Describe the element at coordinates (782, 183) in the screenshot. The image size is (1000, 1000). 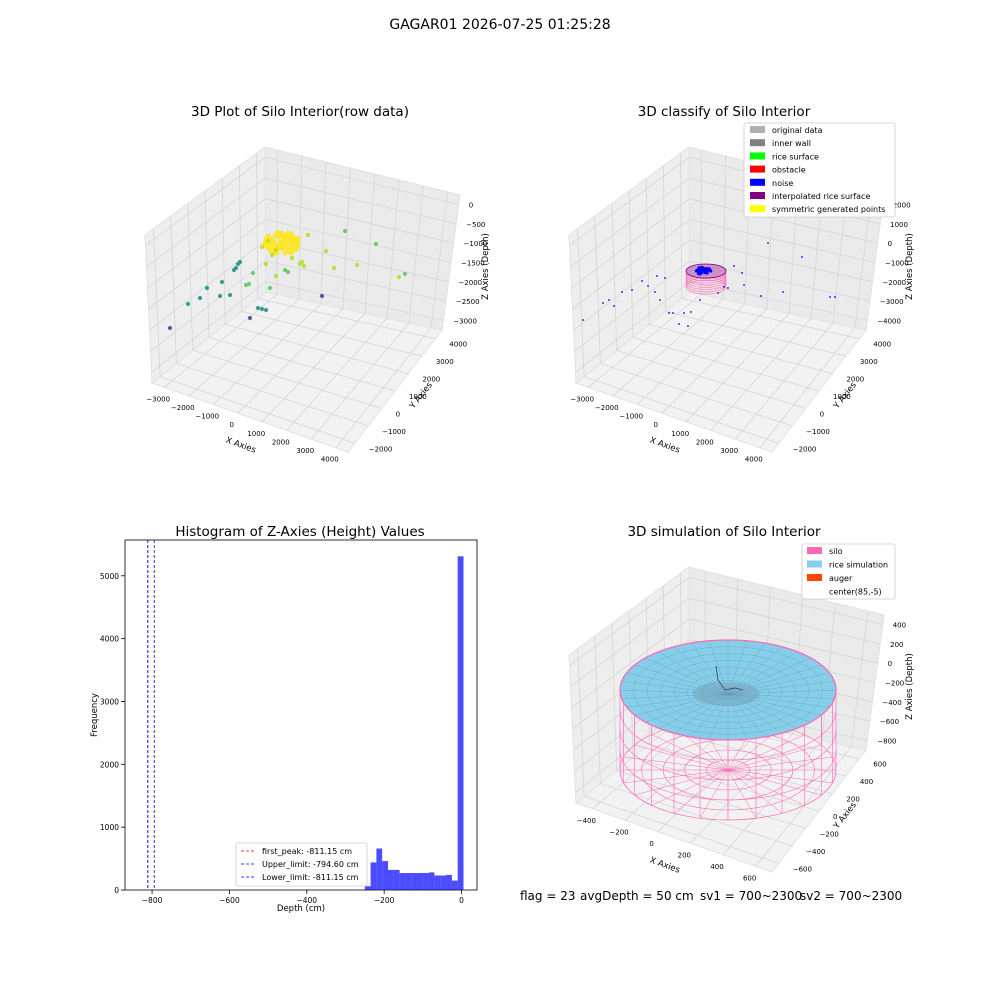
I see `cls-legend-label: noise` at that location.